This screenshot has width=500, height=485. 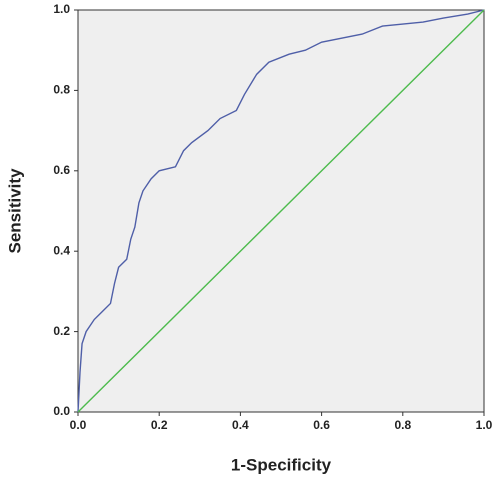 I want to click on x-tick-label: 0.6, so click(x=321, y=425).